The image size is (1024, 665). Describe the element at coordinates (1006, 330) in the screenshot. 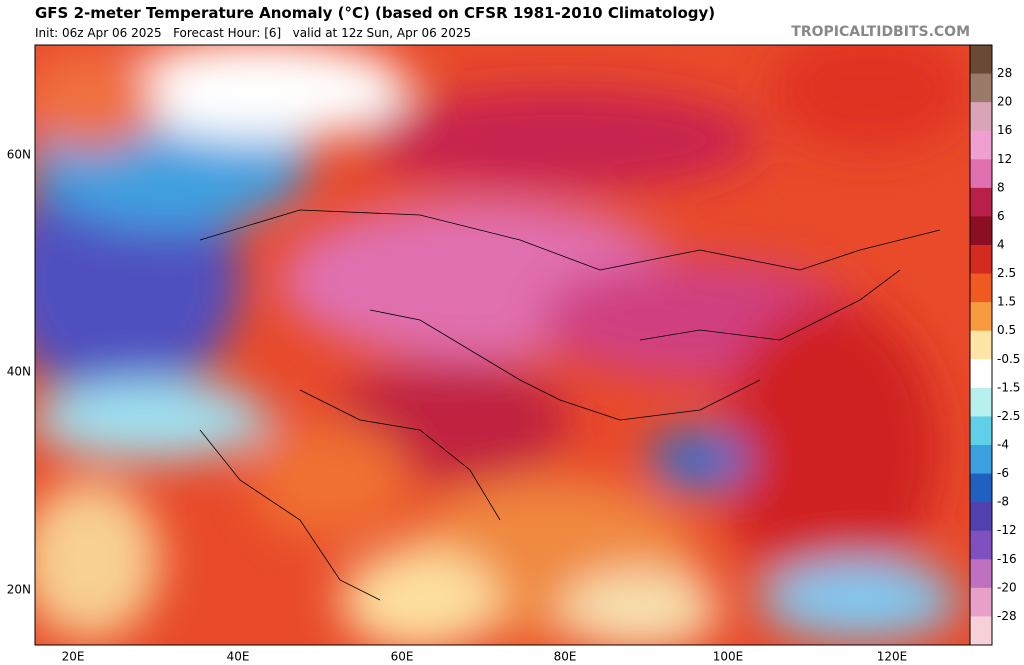

I see `colorbar-label: 0.5` at that location.